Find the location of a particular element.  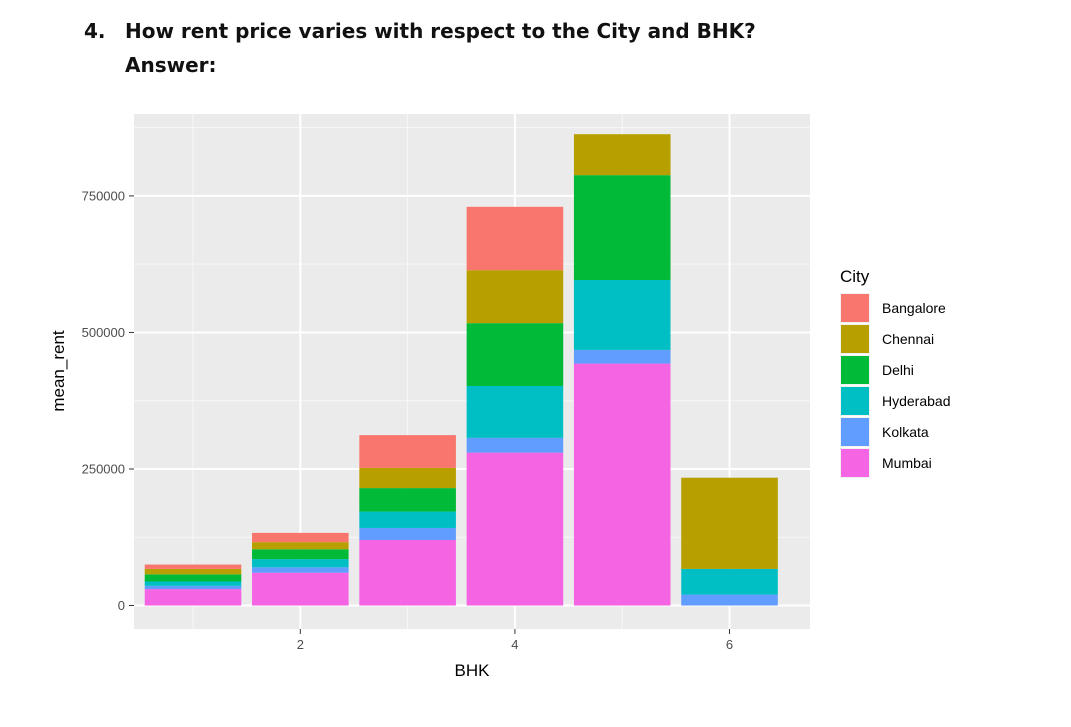

bar-bhk4-bangalore is located at coordinates (515, 238).